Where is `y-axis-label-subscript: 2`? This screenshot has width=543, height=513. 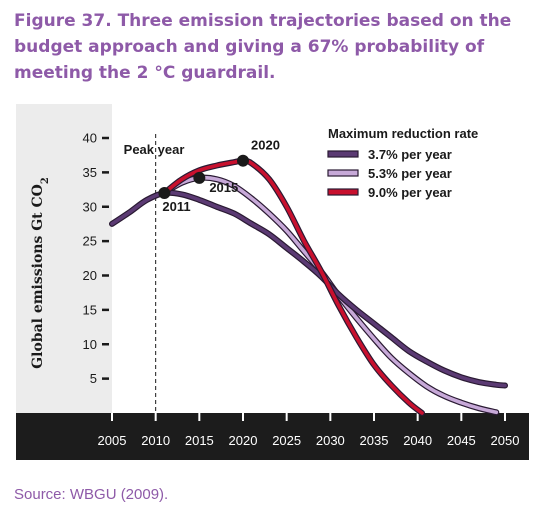 y-axis-label-subscript: 2 is located at coordinates (45, 180).